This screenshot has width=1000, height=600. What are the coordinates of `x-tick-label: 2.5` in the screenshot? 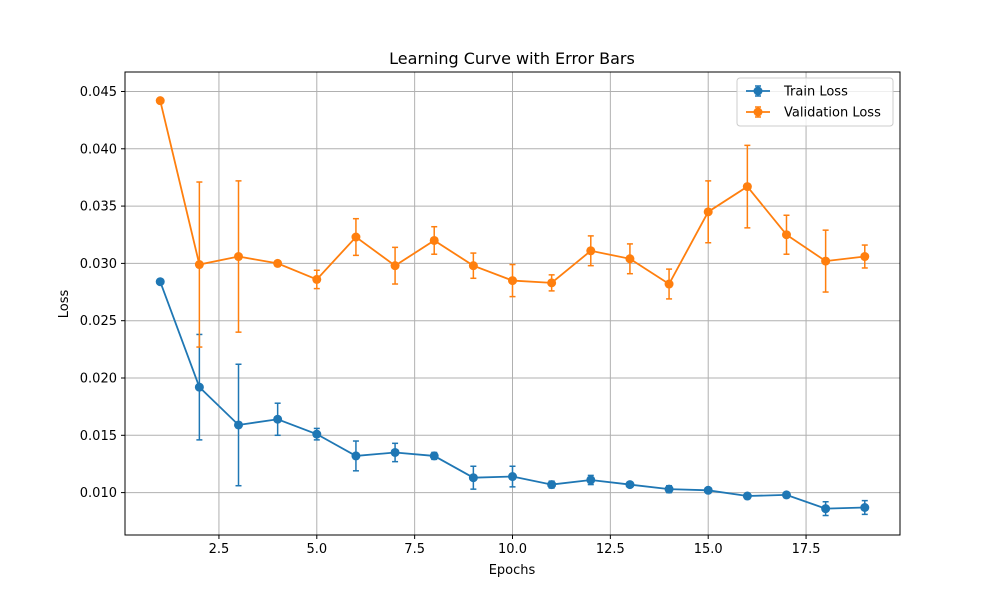 It's located at (219, 549).